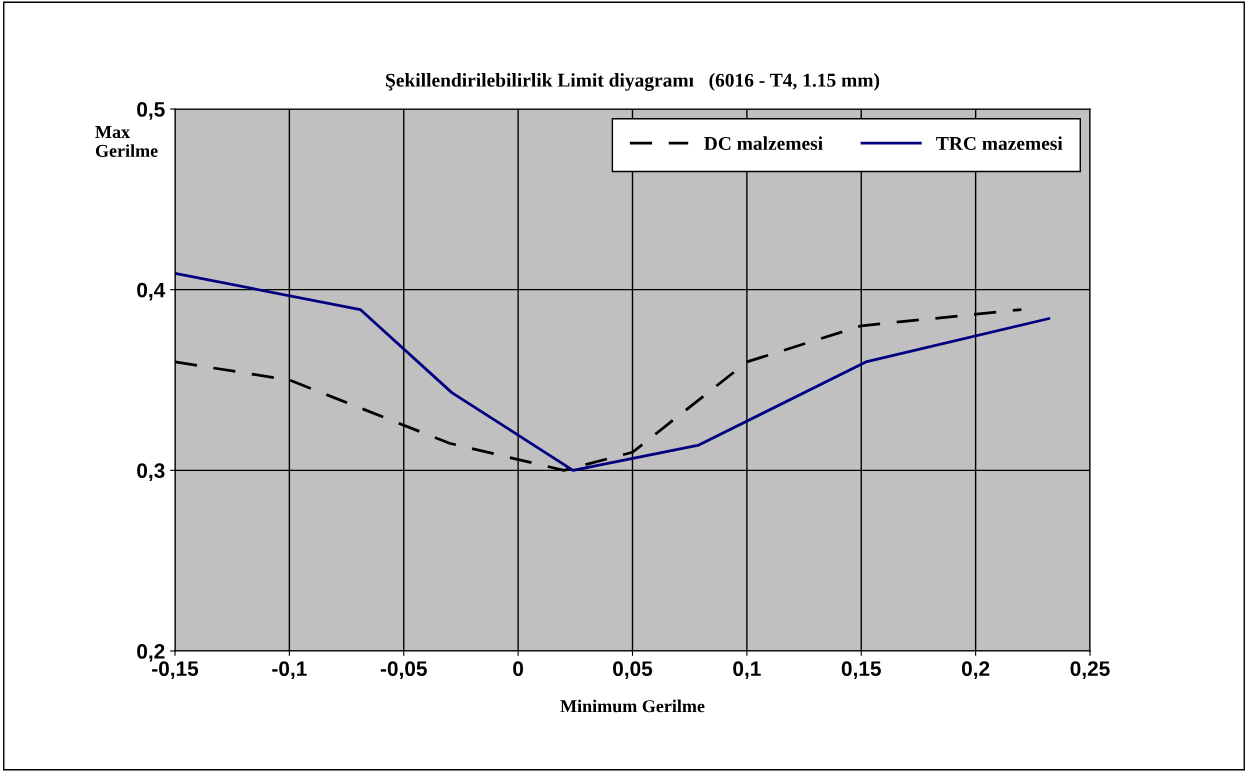 The height and width of the screenshot is (772, 1248). What do you see at coordinates (861, 670) in the screenshot?
I see `x-tick-label: 0,15` at bounding box center [861, 670].